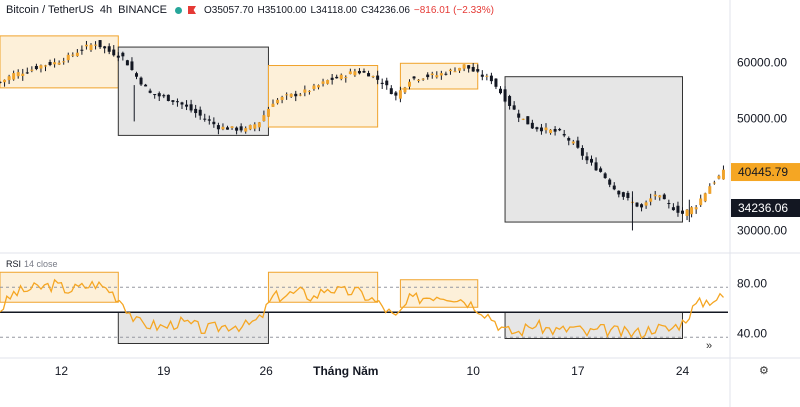 This screenshot has height=407, width=800. I want to click on interval: 4h, so click(106, 10).